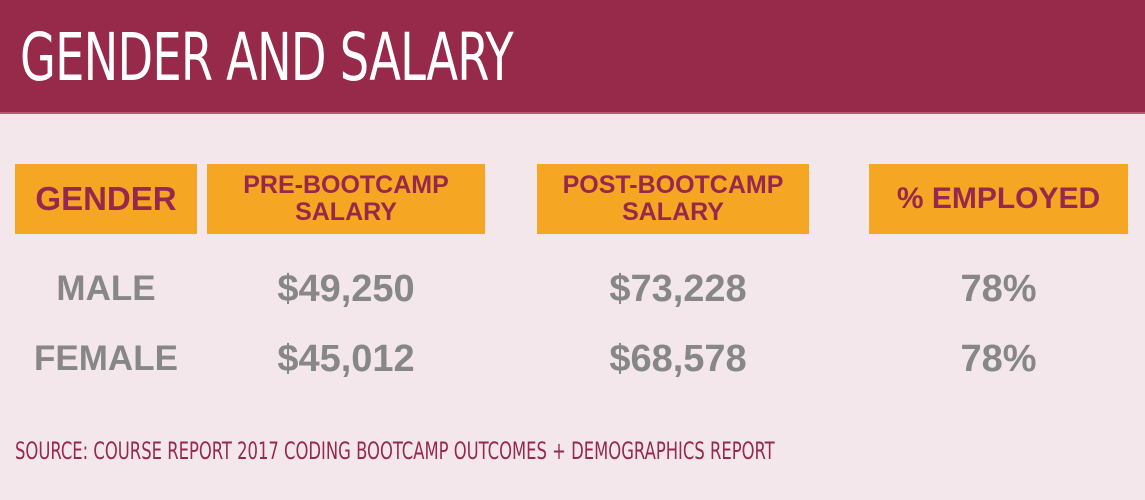  I want to click on cell-post-salary: $68,578, so click(678, 358).